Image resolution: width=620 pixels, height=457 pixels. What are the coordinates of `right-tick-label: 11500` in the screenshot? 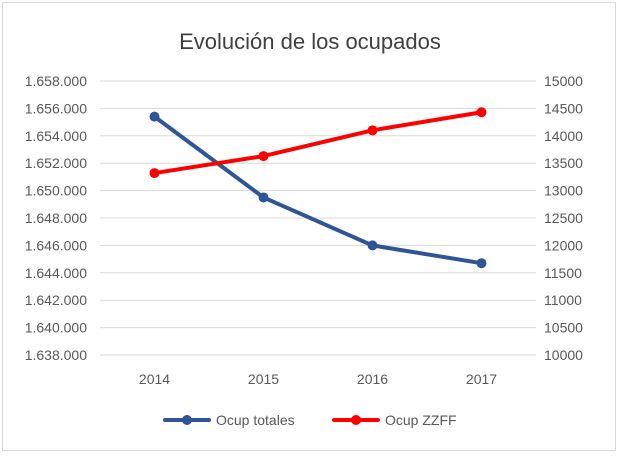 It's located at (563, 273).